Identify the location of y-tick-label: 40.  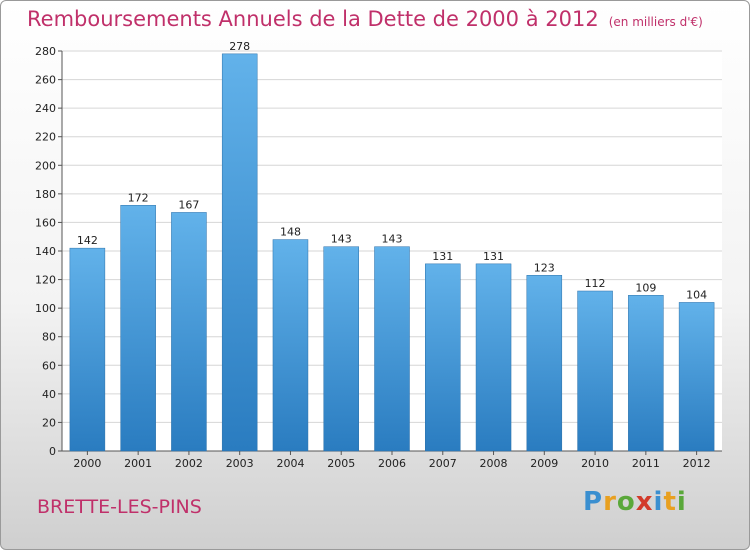
(49, 394).